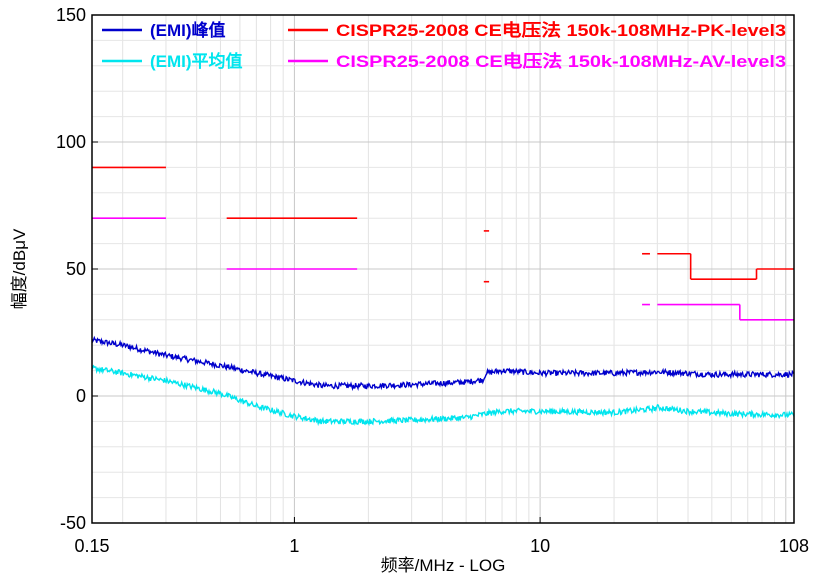  I want to click on y-tick-label: 0, so click(81, 396).